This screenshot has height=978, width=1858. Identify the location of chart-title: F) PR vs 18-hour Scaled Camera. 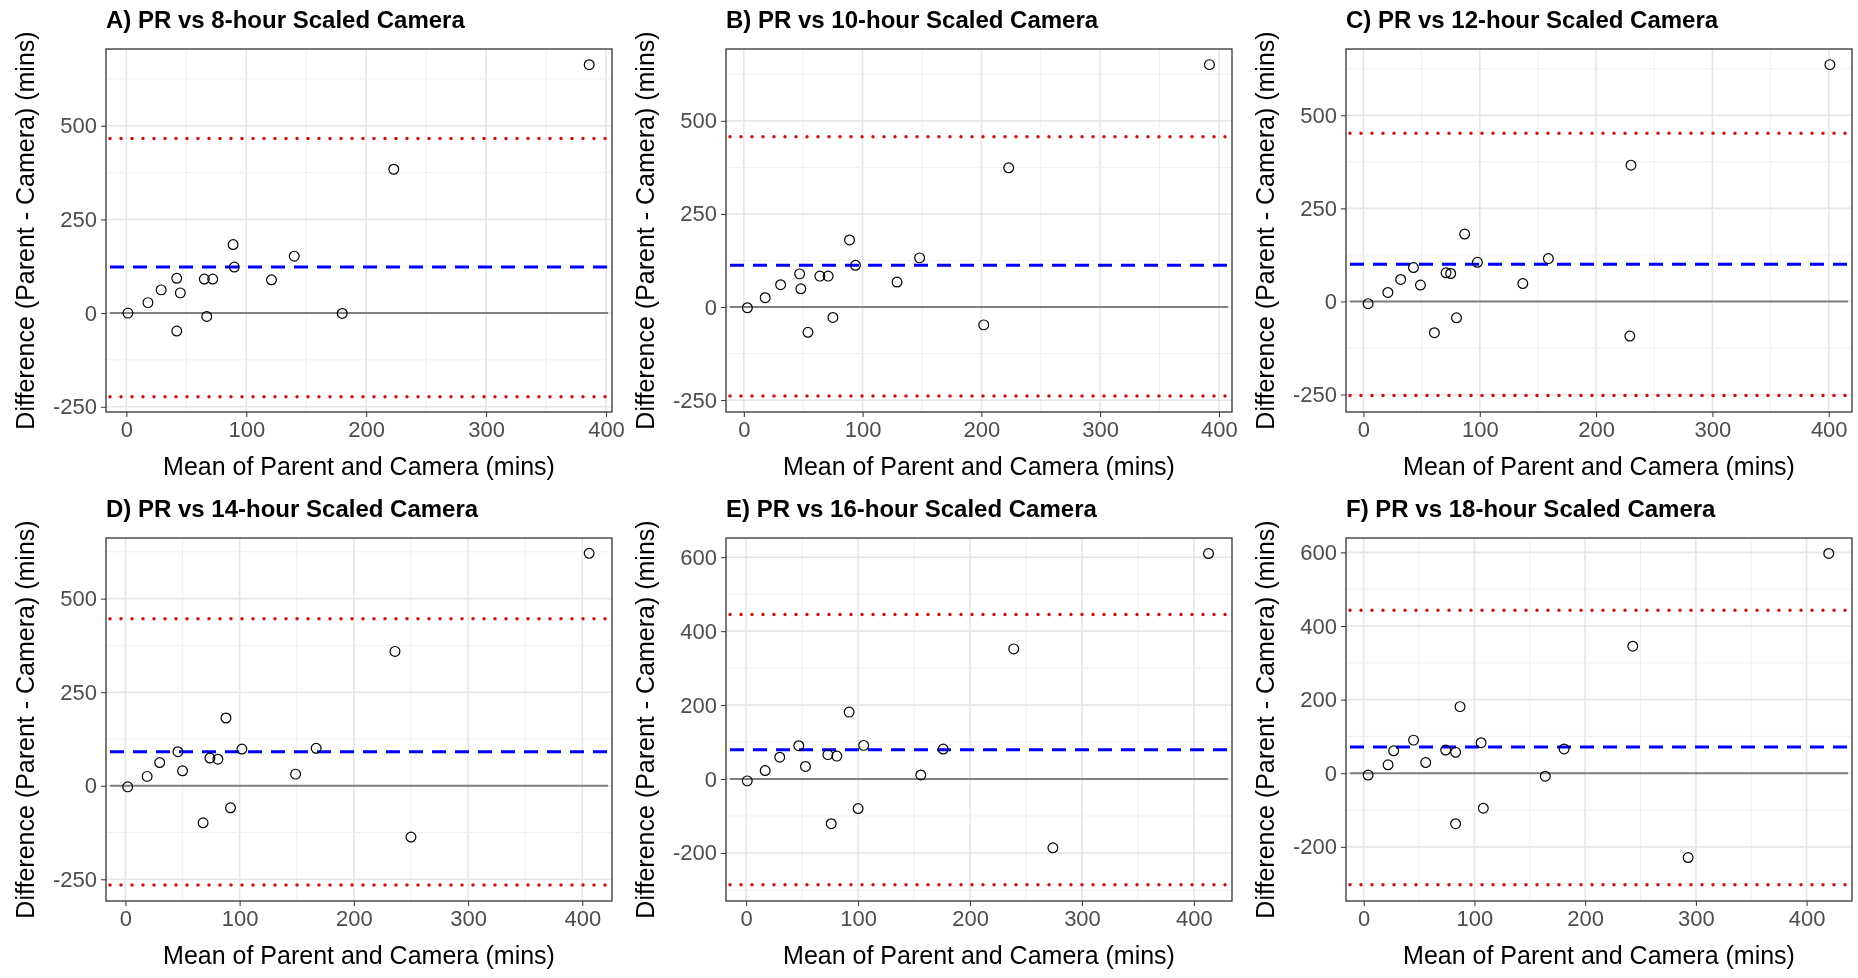
(1531, 508).